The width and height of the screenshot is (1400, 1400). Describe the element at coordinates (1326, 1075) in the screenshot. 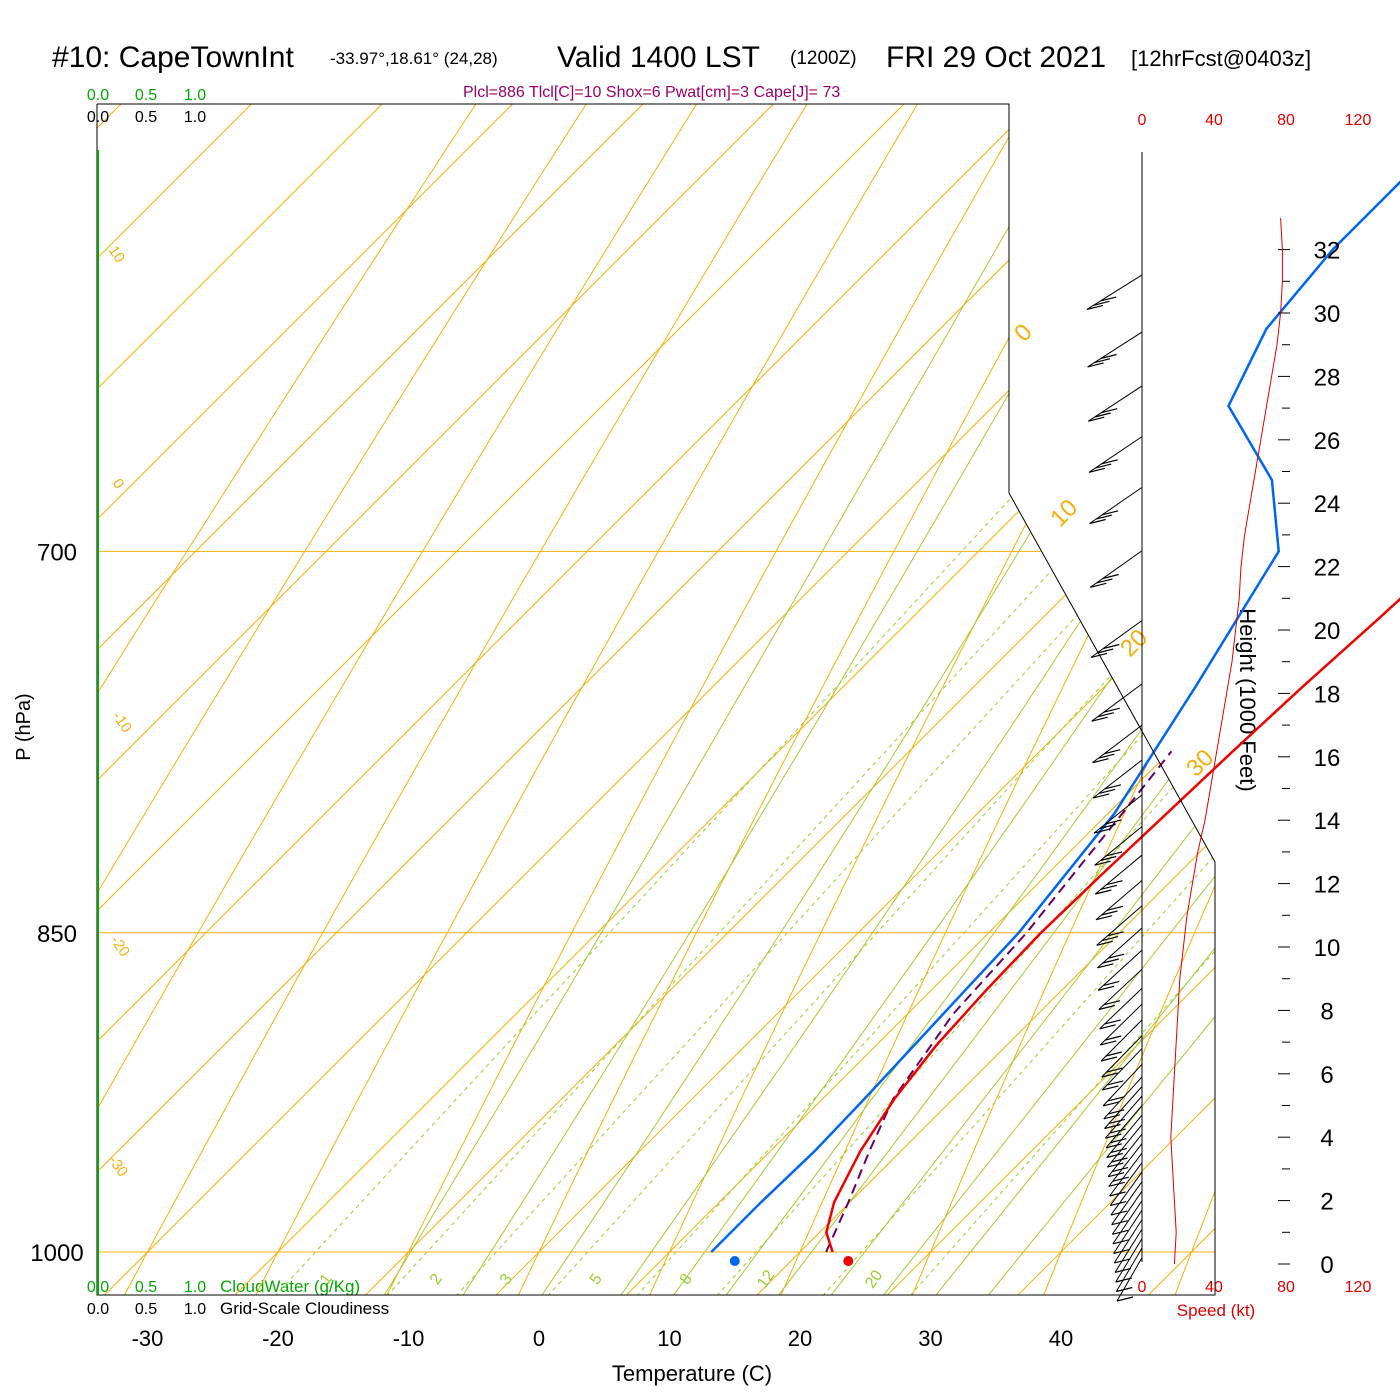

I see `height-label: 6` at that location.